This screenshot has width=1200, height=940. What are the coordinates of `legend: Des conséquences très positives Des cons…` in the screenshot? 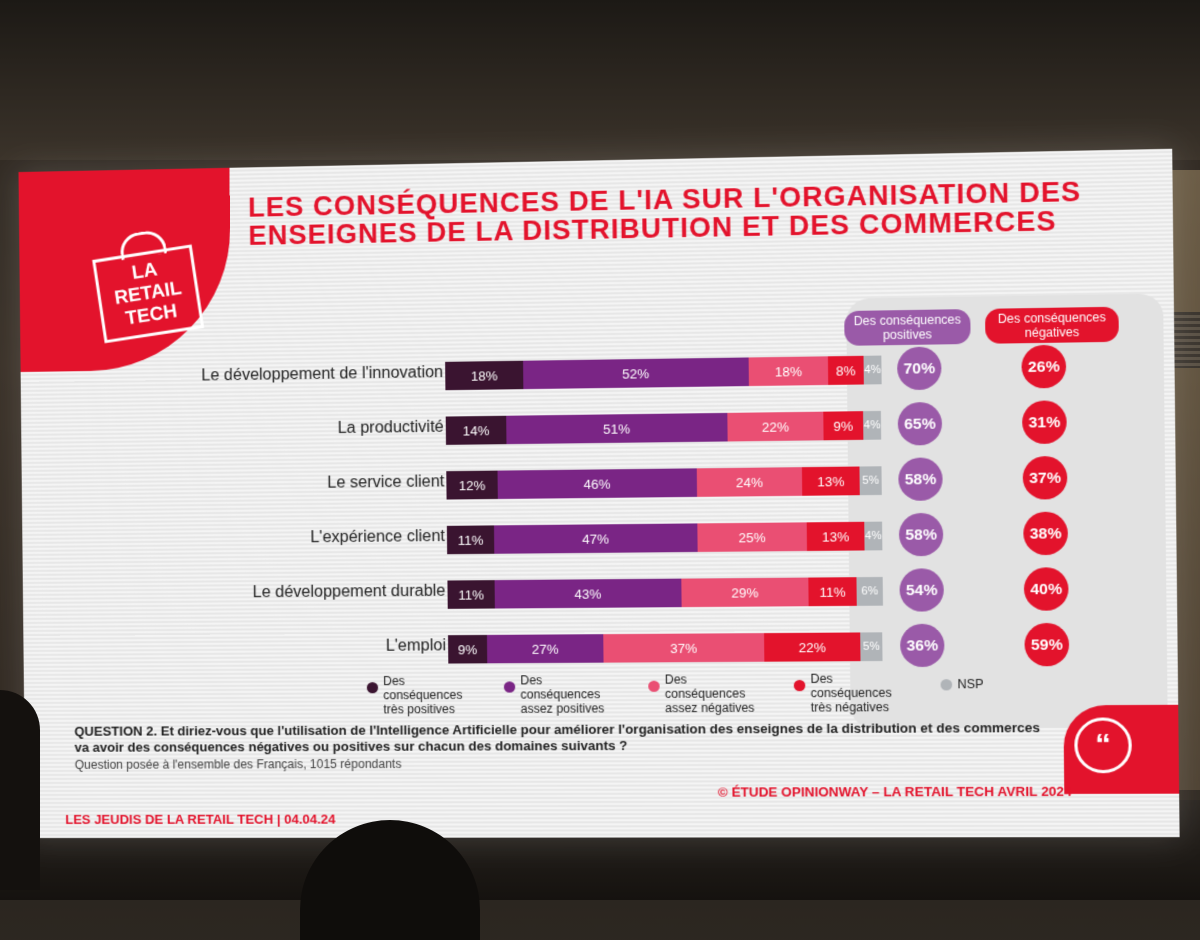 It's located at (689, 690).